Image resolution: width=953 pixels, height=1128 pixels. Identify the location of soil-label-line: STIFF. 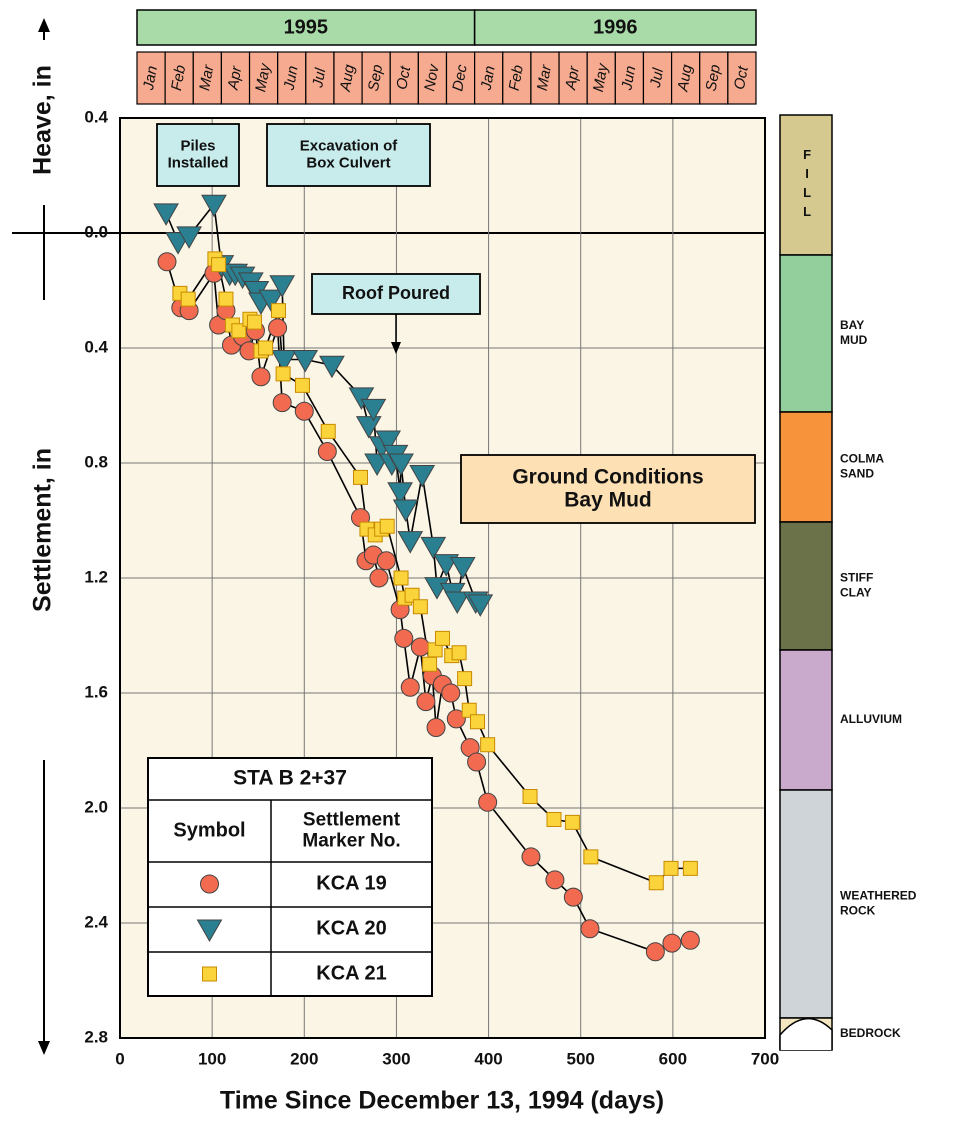
(856, 578).